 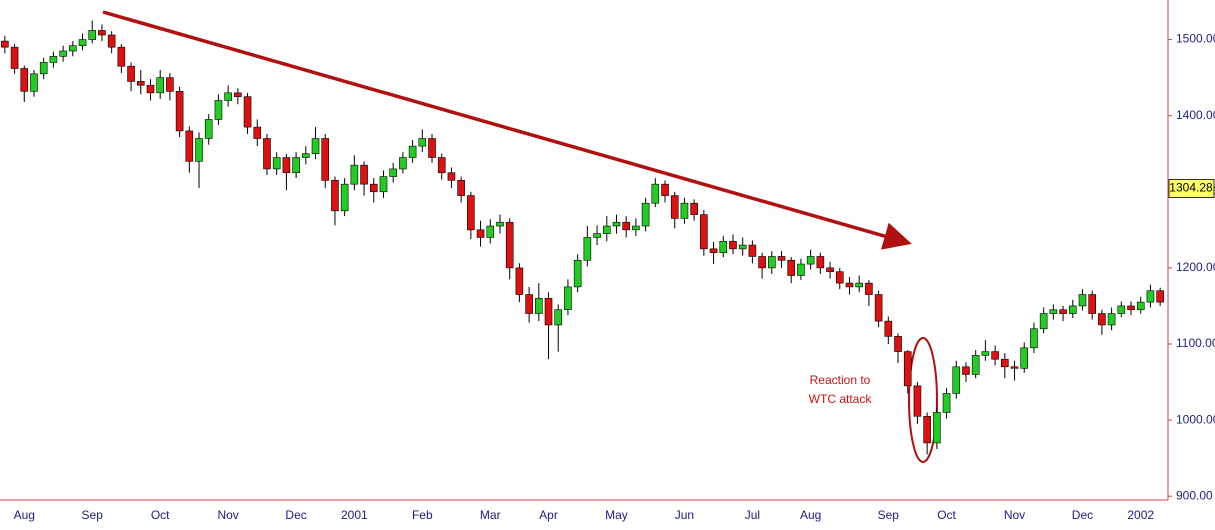 What do you see at coordinates (93, 515) in the screenshot?
I see `x-tick-label: Sep` at bounding box center [93, 515].